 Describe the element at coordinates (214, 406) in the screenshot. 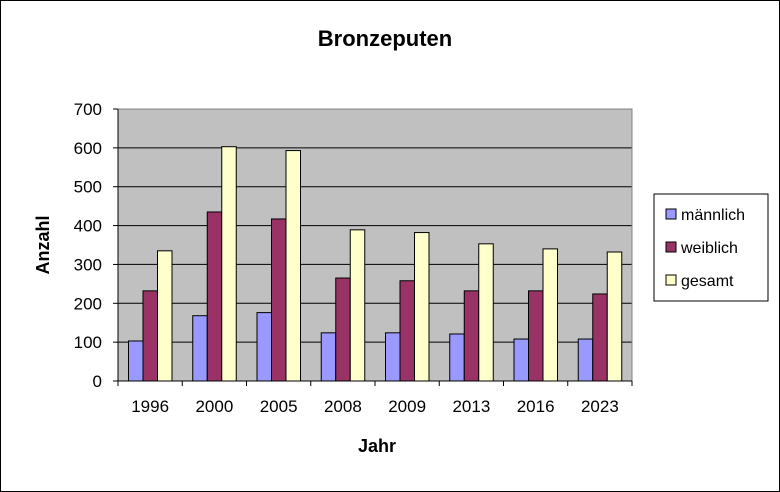

I see `x-tick-label: 2000` at that location.